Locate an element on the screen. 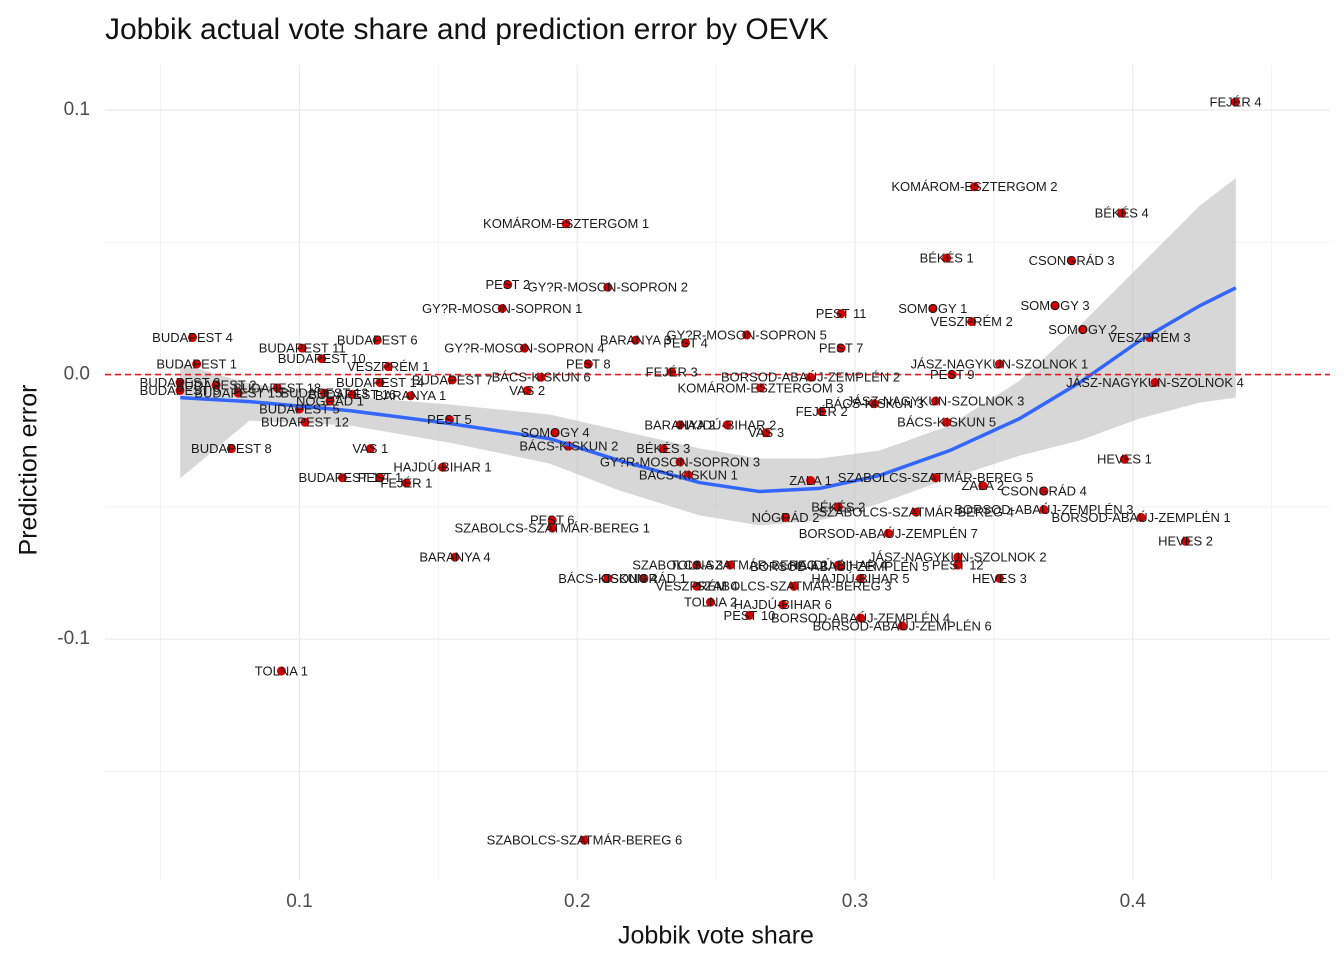 This screenshot has width=1344, height=960. point-label: SOMOGY 4 is located at coordinates (554, 432).